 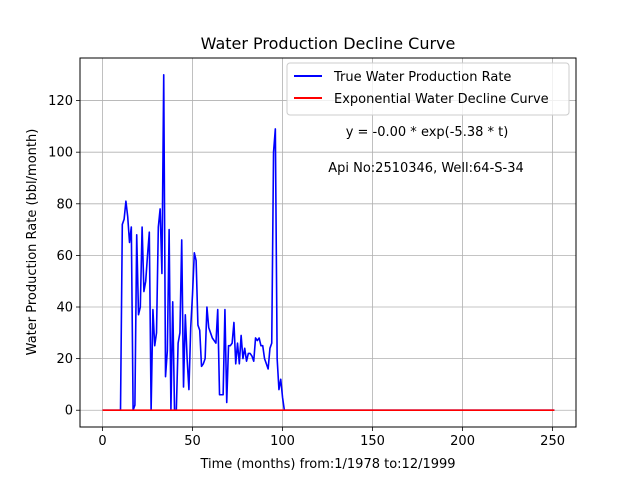 What do you see at coordinates (64, 256) in the screenshot?
I see `y-tick-label: 60` at bounding box center [64, 256].